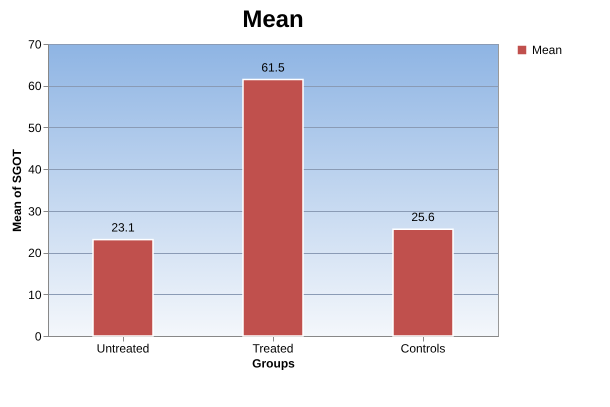  What do you see at coordinates (17, 190) in the screenshot?
I see `y-axis-title: Mean of SGOT` at bounding box center [17, 190].